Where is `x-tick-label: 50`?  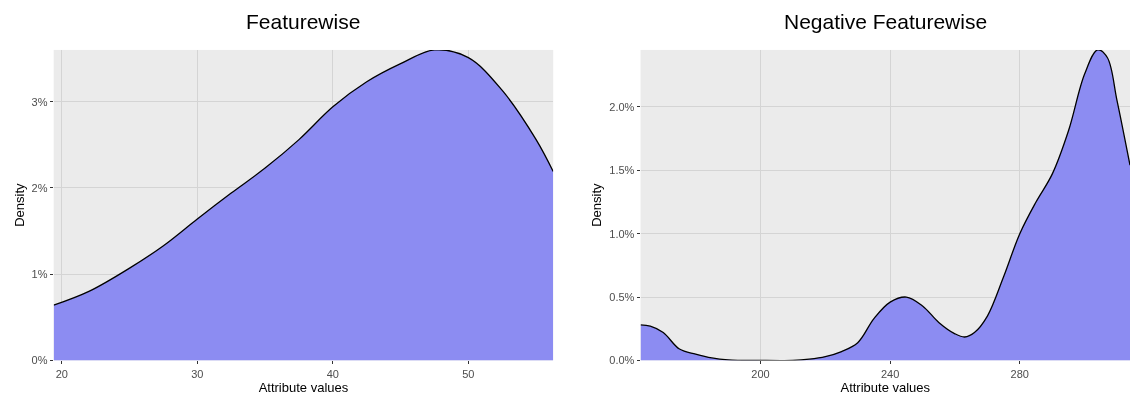 x-tick-label: 50 is located at coordinates (468, 373).